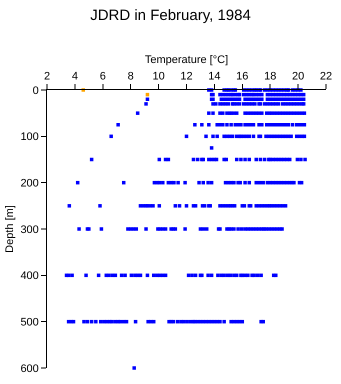 The width and height of the screenshot is (341, 384). Describe the element at coordinates (186, 60) in the screenshot. I see `x-axis-title: Temperature [°C]` at that location.